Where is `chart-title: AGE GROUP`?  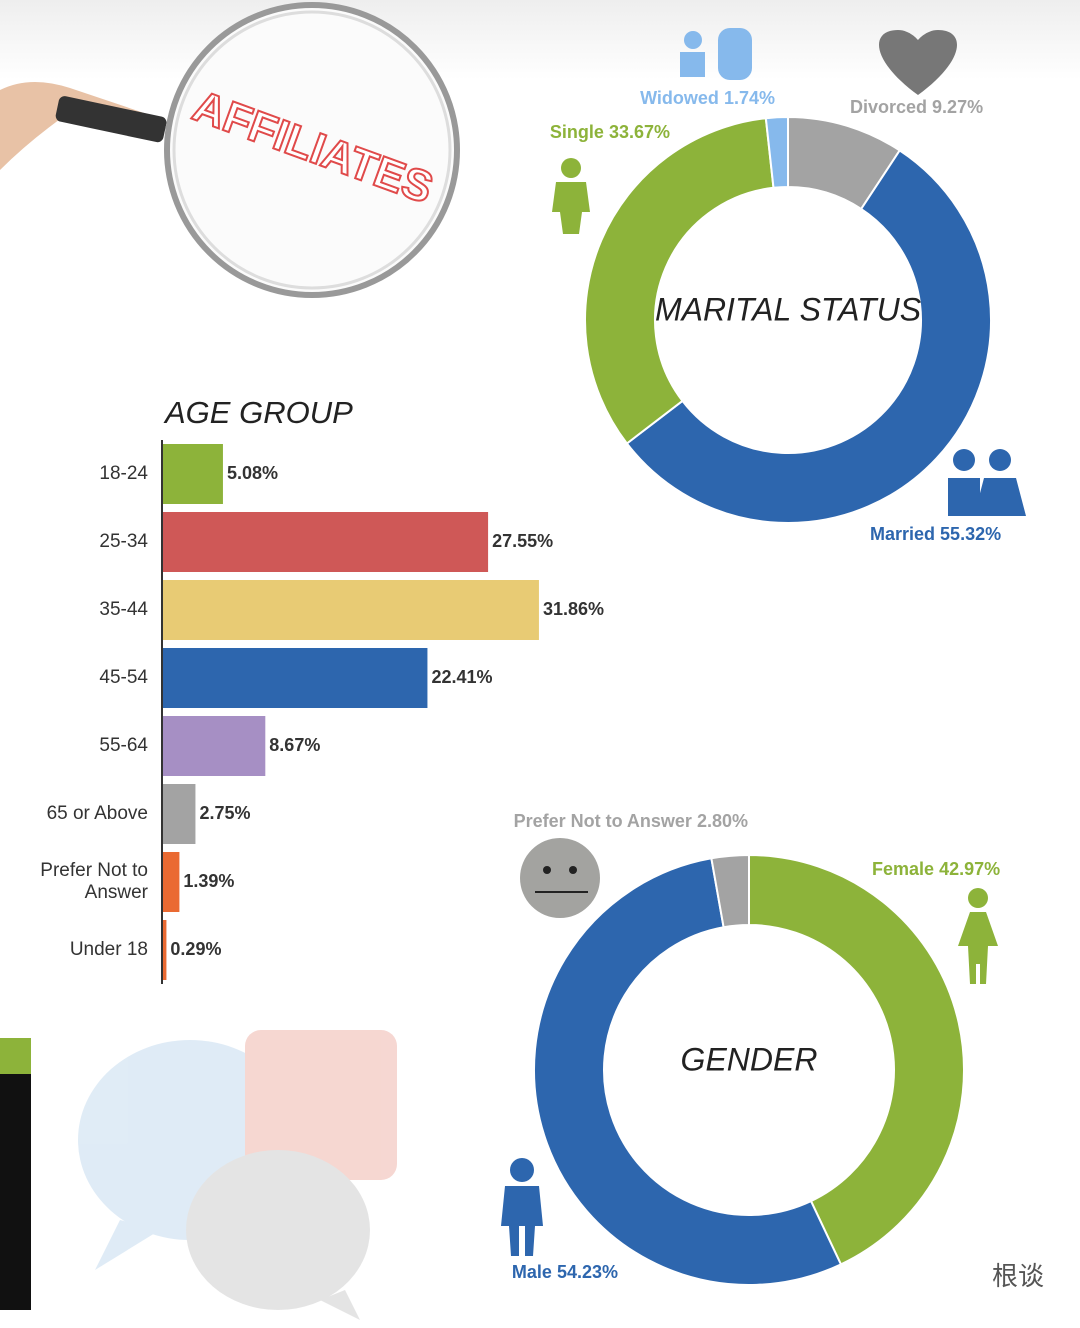
chart-title: AGE GROUP is located at coordinates (258, 412).